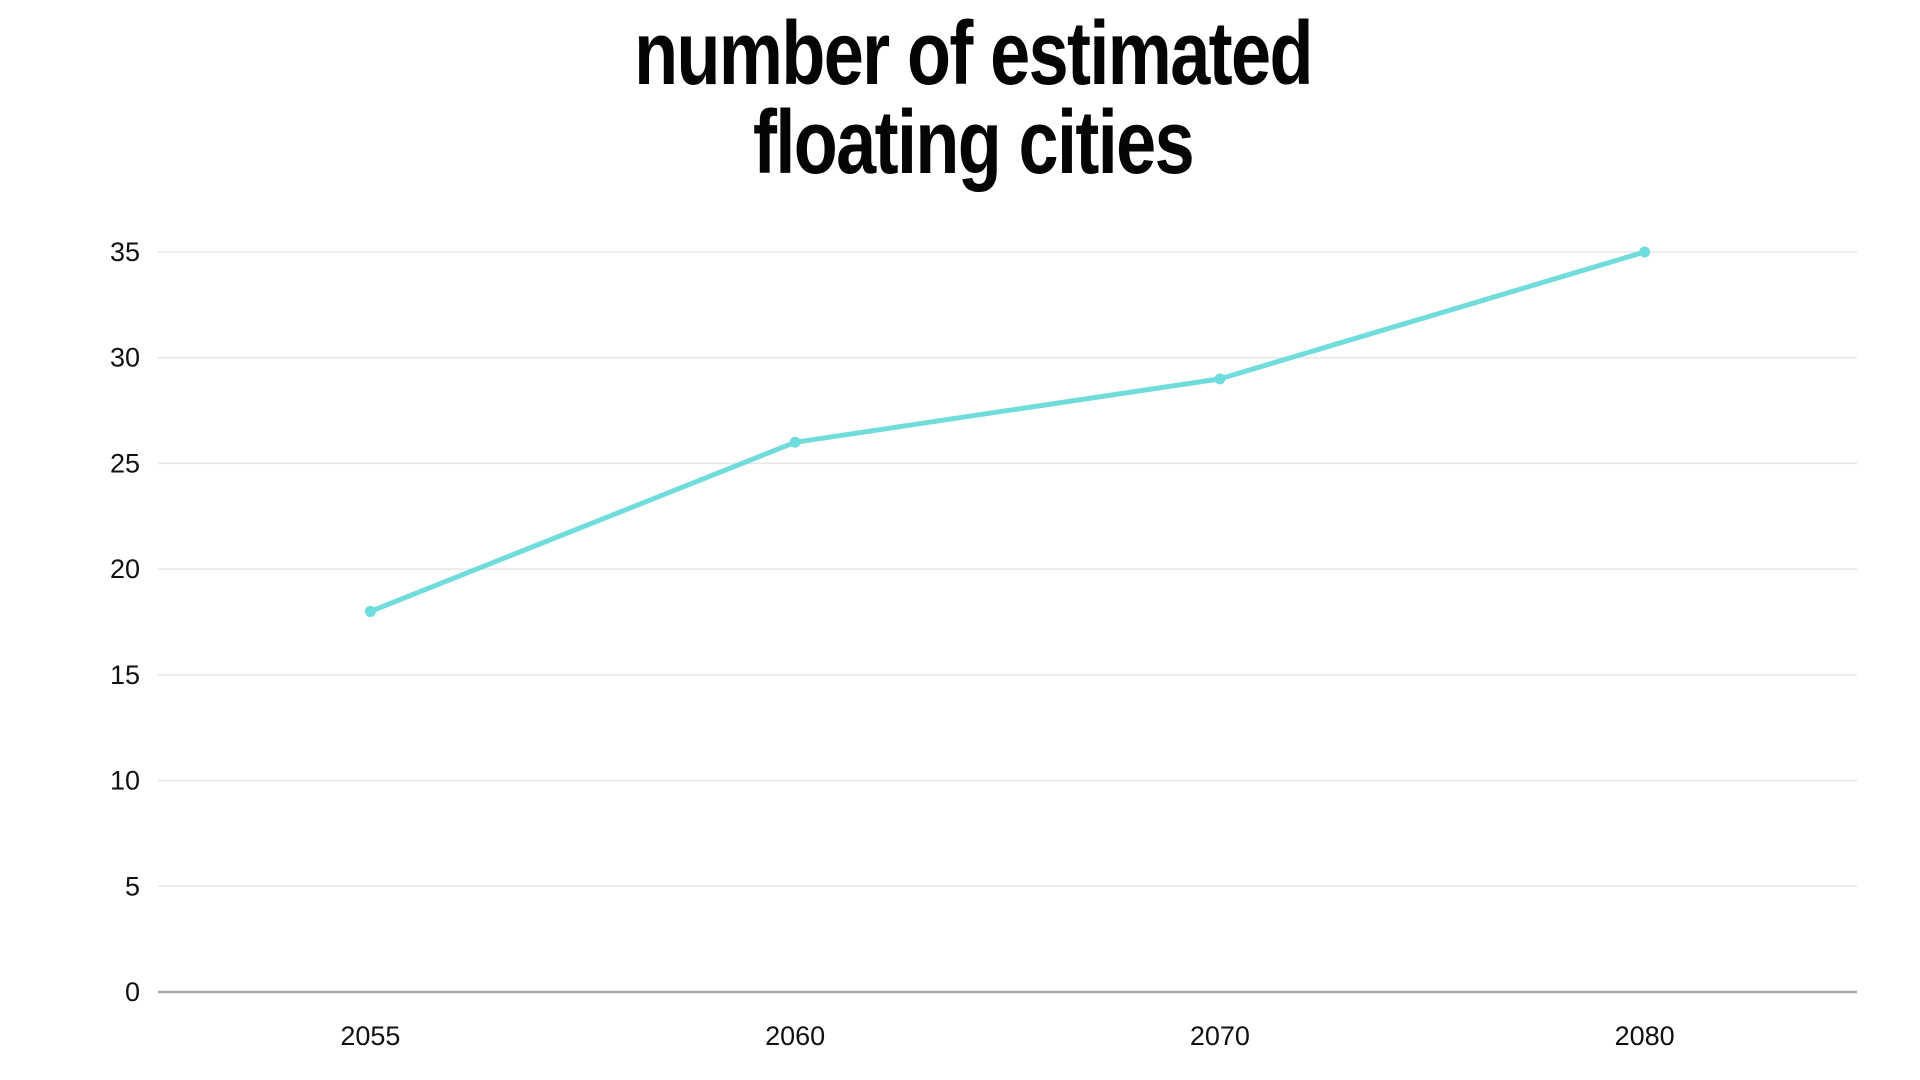  What do you see at coordinates (1645, 1036) in the screenshot?
I see `x-tick-label-2080: 2080` at bounding box center [1645, 1036].